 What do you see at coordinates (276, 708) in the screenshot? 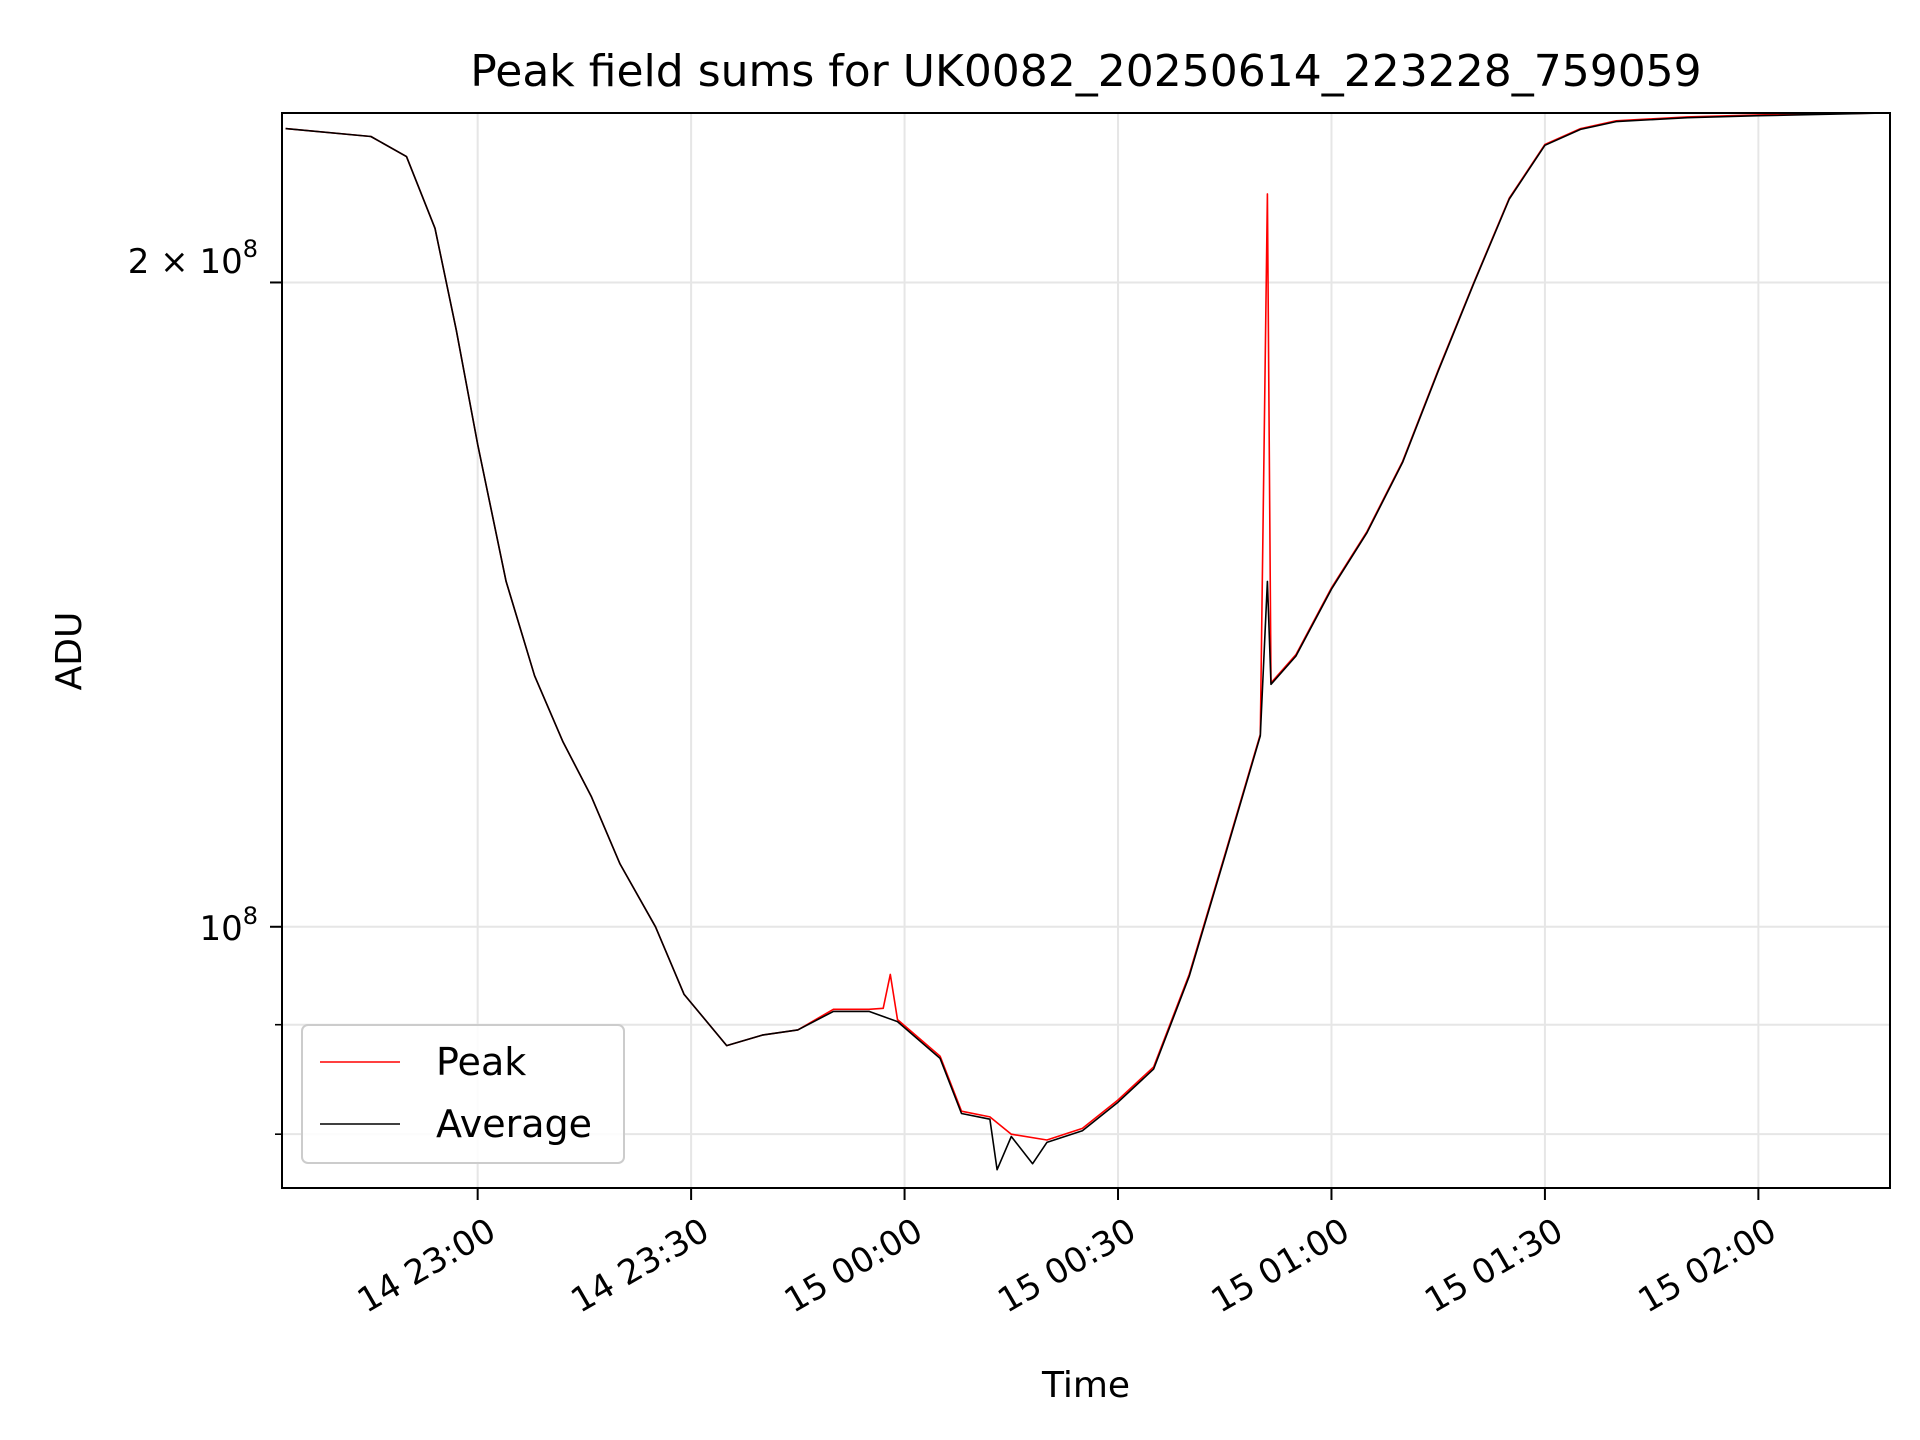
I see `y-axis` at bounding box center [276, 708].